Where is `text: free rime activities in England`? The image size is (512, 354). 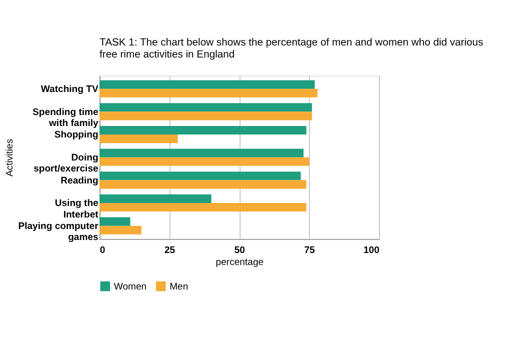
text: free rime activities in England is located at coordinates (167, 54).